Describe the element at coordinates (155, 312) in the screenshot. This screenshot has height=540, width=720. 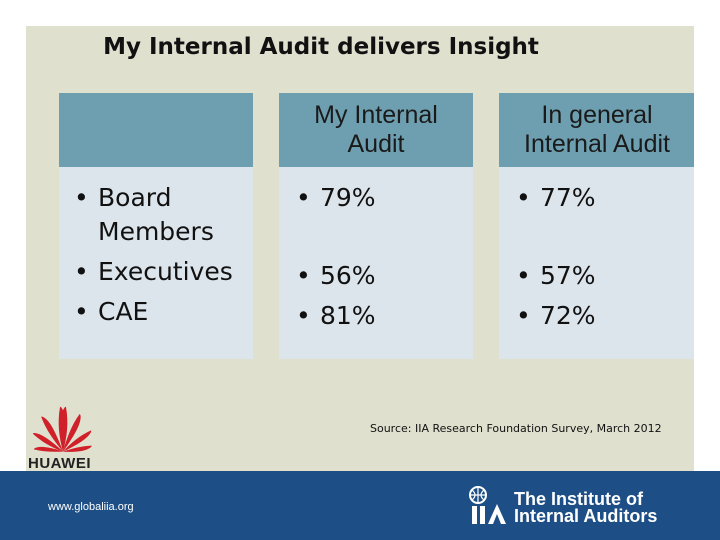
I see `row-label-cae: CAE` at that location.